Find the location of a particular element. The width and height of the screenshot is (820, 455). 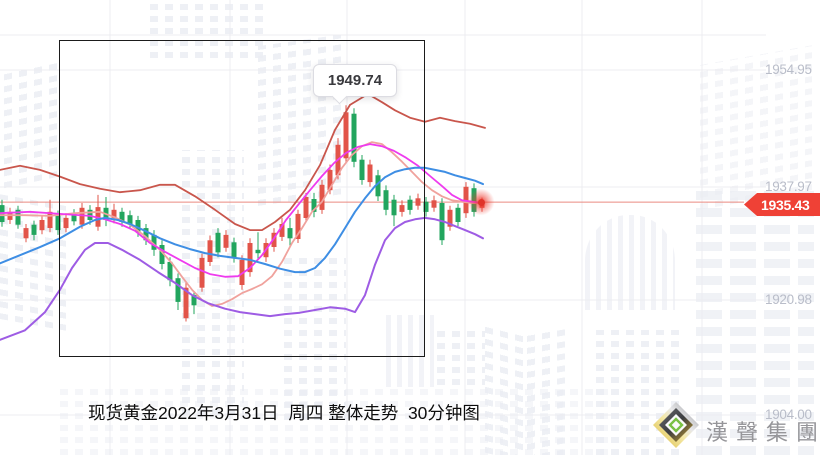

brand-logo: 漢聲集團 is located at coordinates (736, 425).